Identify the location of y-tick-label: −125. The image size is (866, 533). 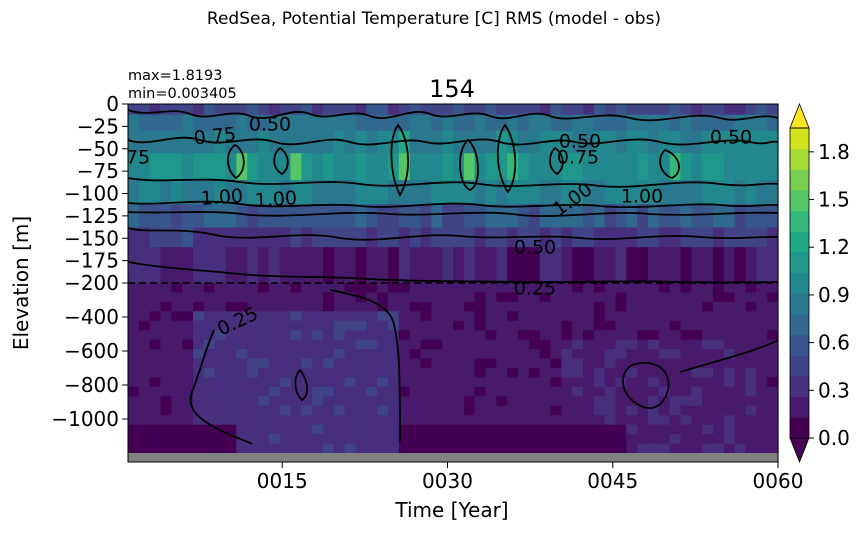
(91, 216).